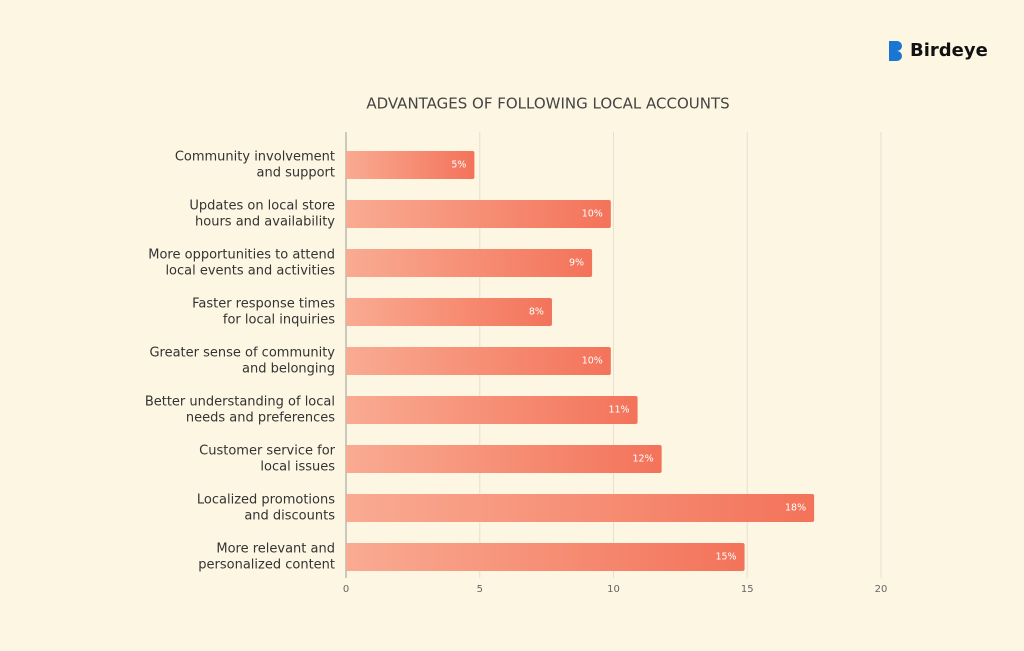 This screenshot has height=651, width=1024. What do you see at coordinates (266, 565) in the screenshot?
I see `y-tick-label: personalized content` at bounding box center [266, 565].